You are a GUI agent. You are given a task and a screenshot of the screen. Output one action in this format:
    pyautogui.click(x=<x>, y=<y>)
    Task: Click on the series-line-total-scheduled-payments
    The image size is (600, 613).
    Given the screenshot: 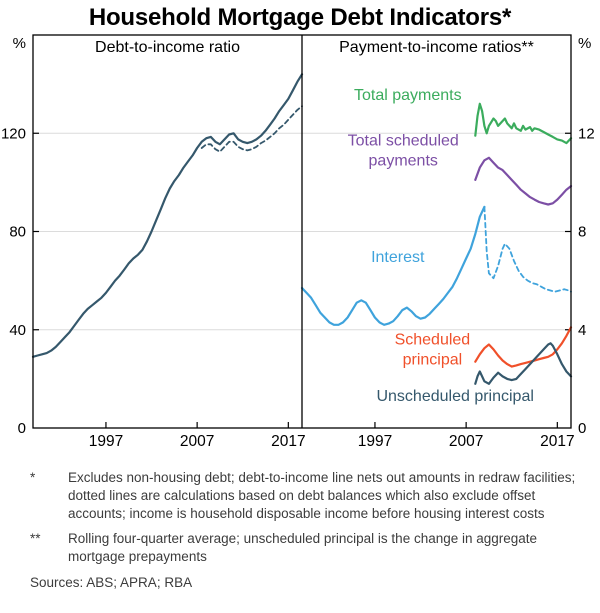 What is the action you would take?
    pyautogui.click(x=523, y=181)
    